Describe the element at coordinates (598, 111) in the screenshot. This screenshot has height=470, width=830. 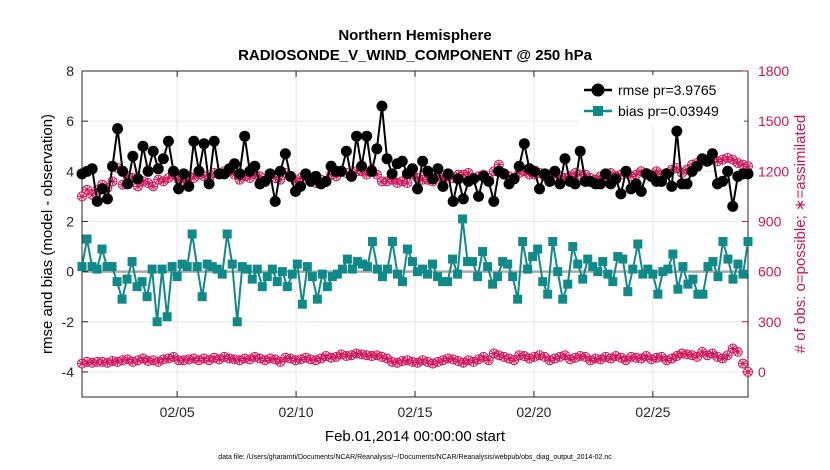
I see `legend-bias-marker` at that location.